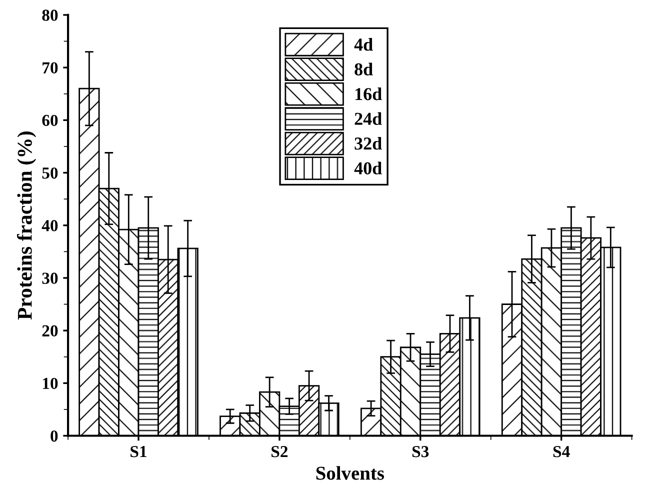 The width and height of the screenshot is (648, 498). Describe the element at coordinates (561, 452) in the screenshot. I see `x-tick-label: S4` at that location.